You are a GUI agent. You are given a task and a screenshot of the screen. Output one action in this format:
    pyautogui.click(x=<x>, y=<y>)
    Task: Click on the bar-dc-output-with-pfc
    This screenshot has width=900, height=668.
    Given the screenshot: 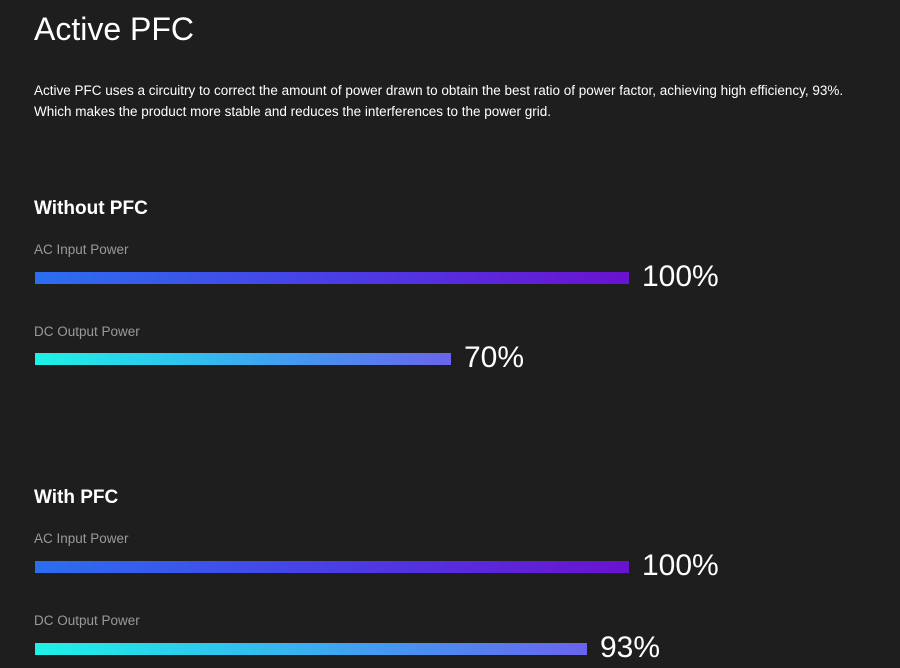 What is the action you would take?
    pyautogui.click(x=311, y=649)
    